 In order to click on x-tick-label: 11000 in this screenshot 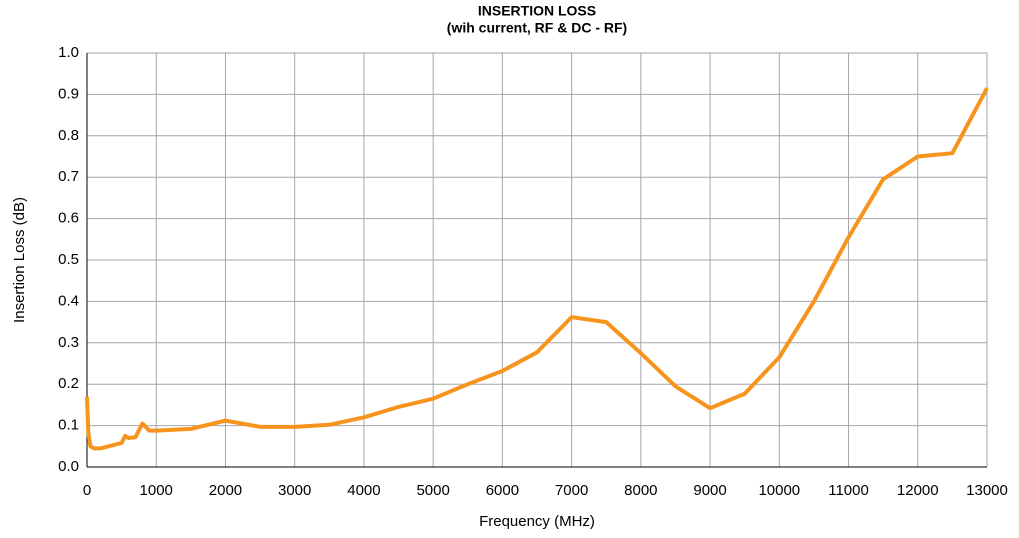, I will do `click(848, 490)`.